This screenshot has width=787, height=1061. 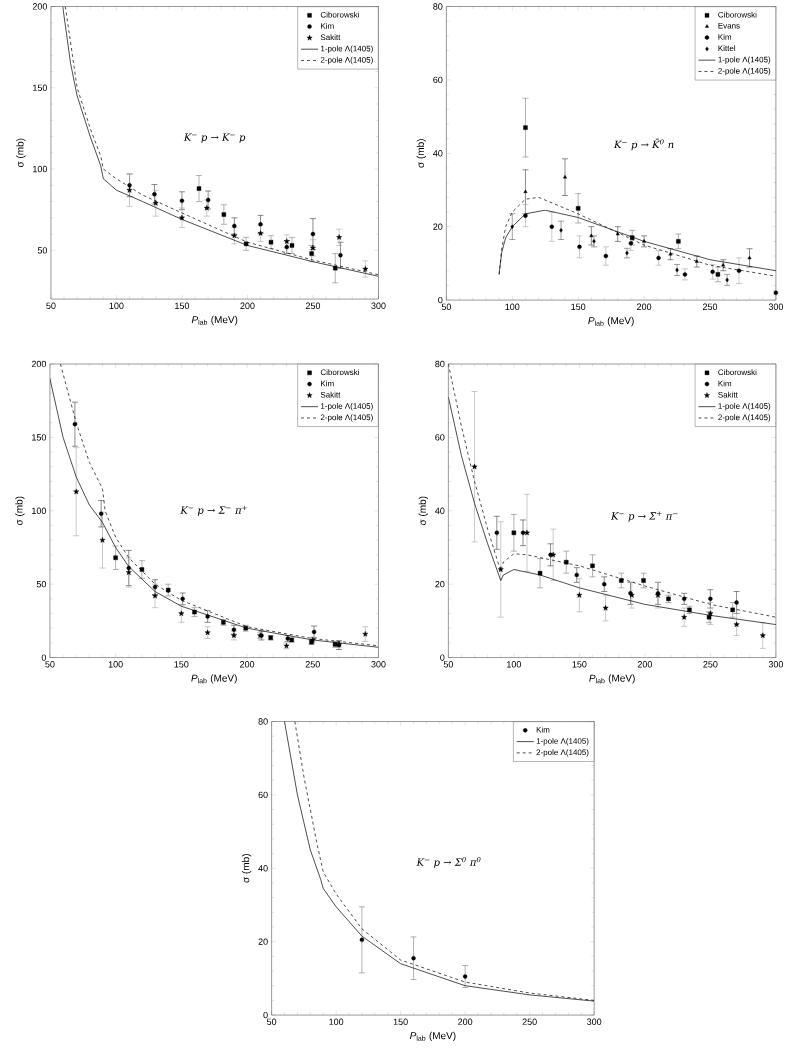 What do you see at coordinates (644, 516) in the screenshot?
I see `annotation: K$^{−}$ p → Σ$^{+}$ π$^{−}$` at bounding box center [644, 516].